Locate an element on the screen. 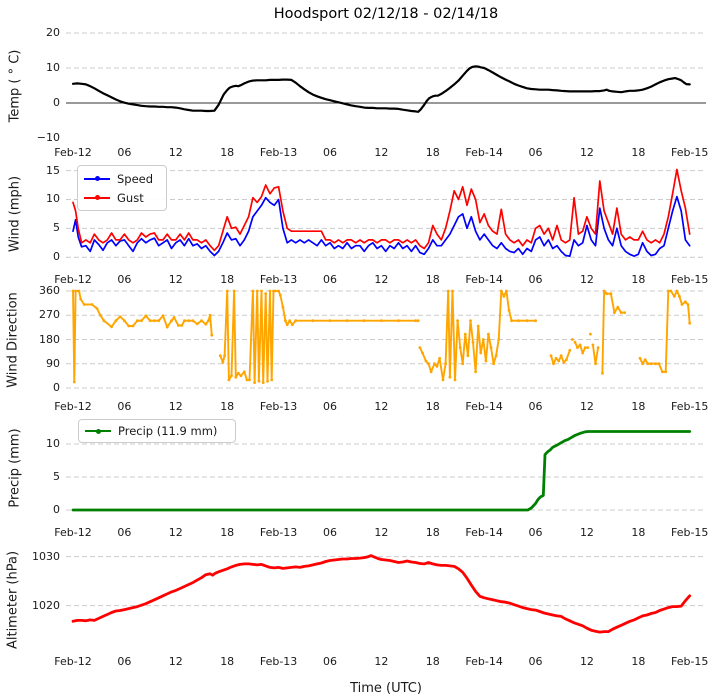 The width and height of the screenshot is (722, 700). legend-label: Speed is located at coordinates (135, 178).